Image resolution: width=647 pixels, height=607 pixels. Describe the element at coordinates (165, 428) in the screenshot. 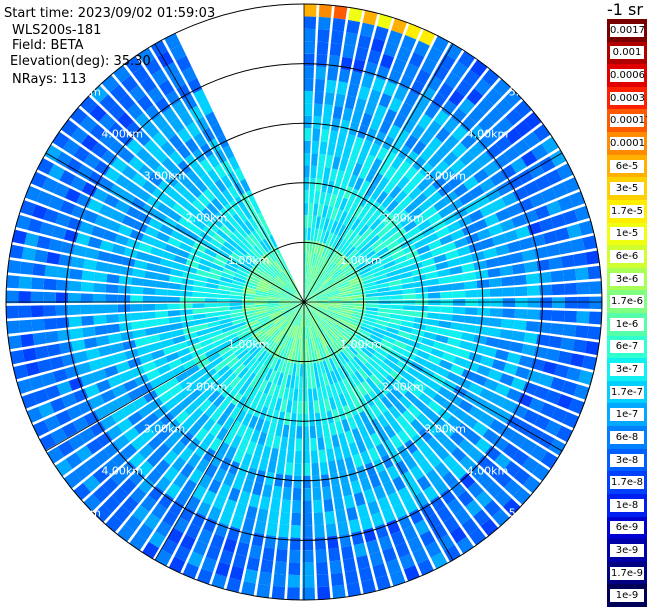

I see `range-ring-label: 3.00km` at that location.